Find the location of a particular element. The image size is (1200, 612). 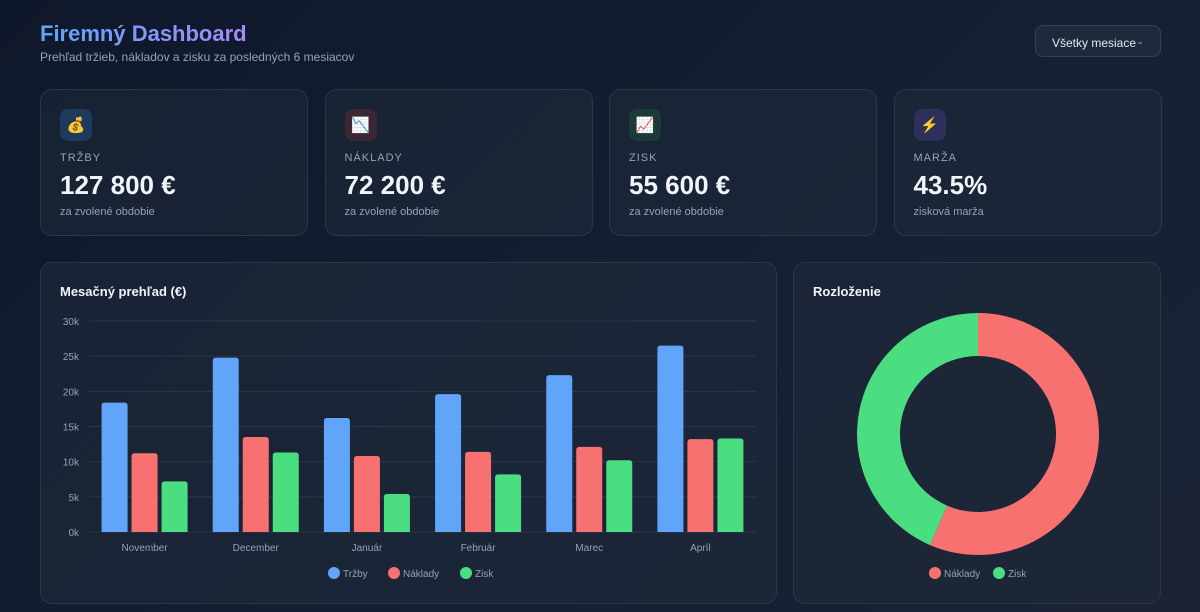

y-tick-label: 25k is located at coordinates (71, 357).